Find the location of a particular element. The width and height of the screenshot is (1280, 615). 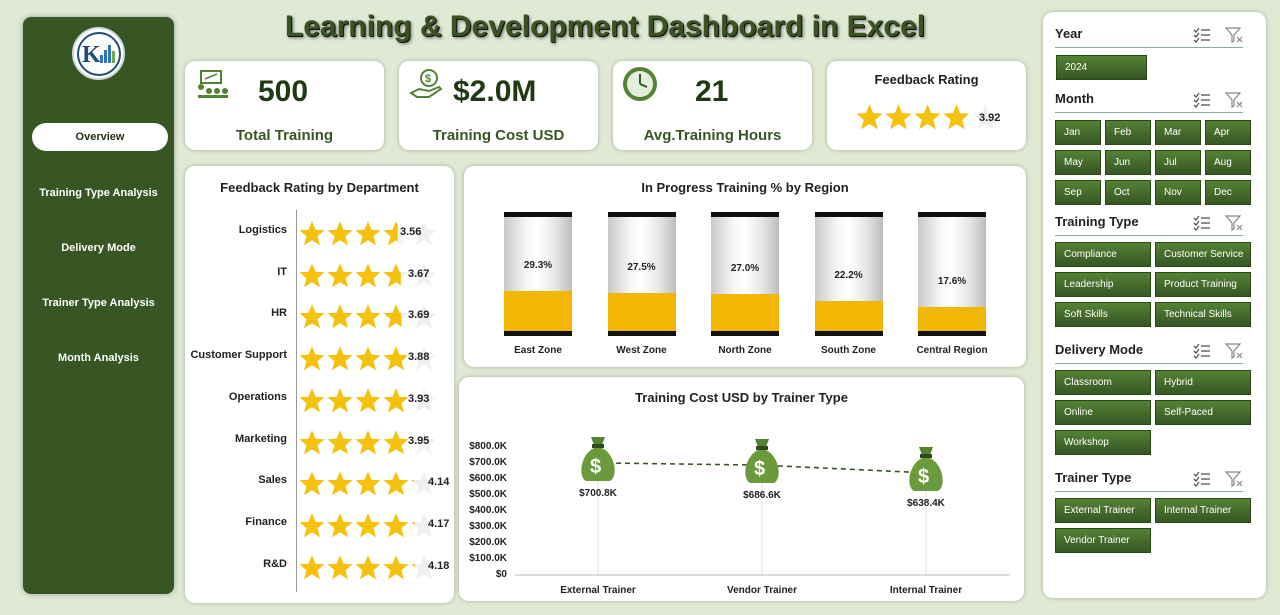

dept-value-label: 3.67 is located at coordinates (419, 273).